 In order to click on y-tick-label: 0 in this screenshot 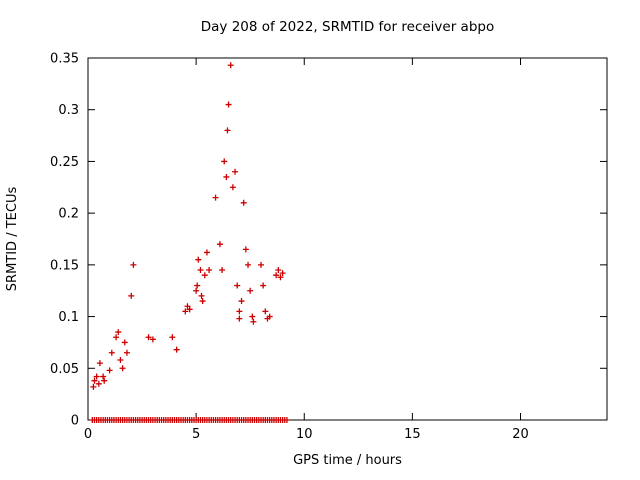, I will do `click(75, 421)`.